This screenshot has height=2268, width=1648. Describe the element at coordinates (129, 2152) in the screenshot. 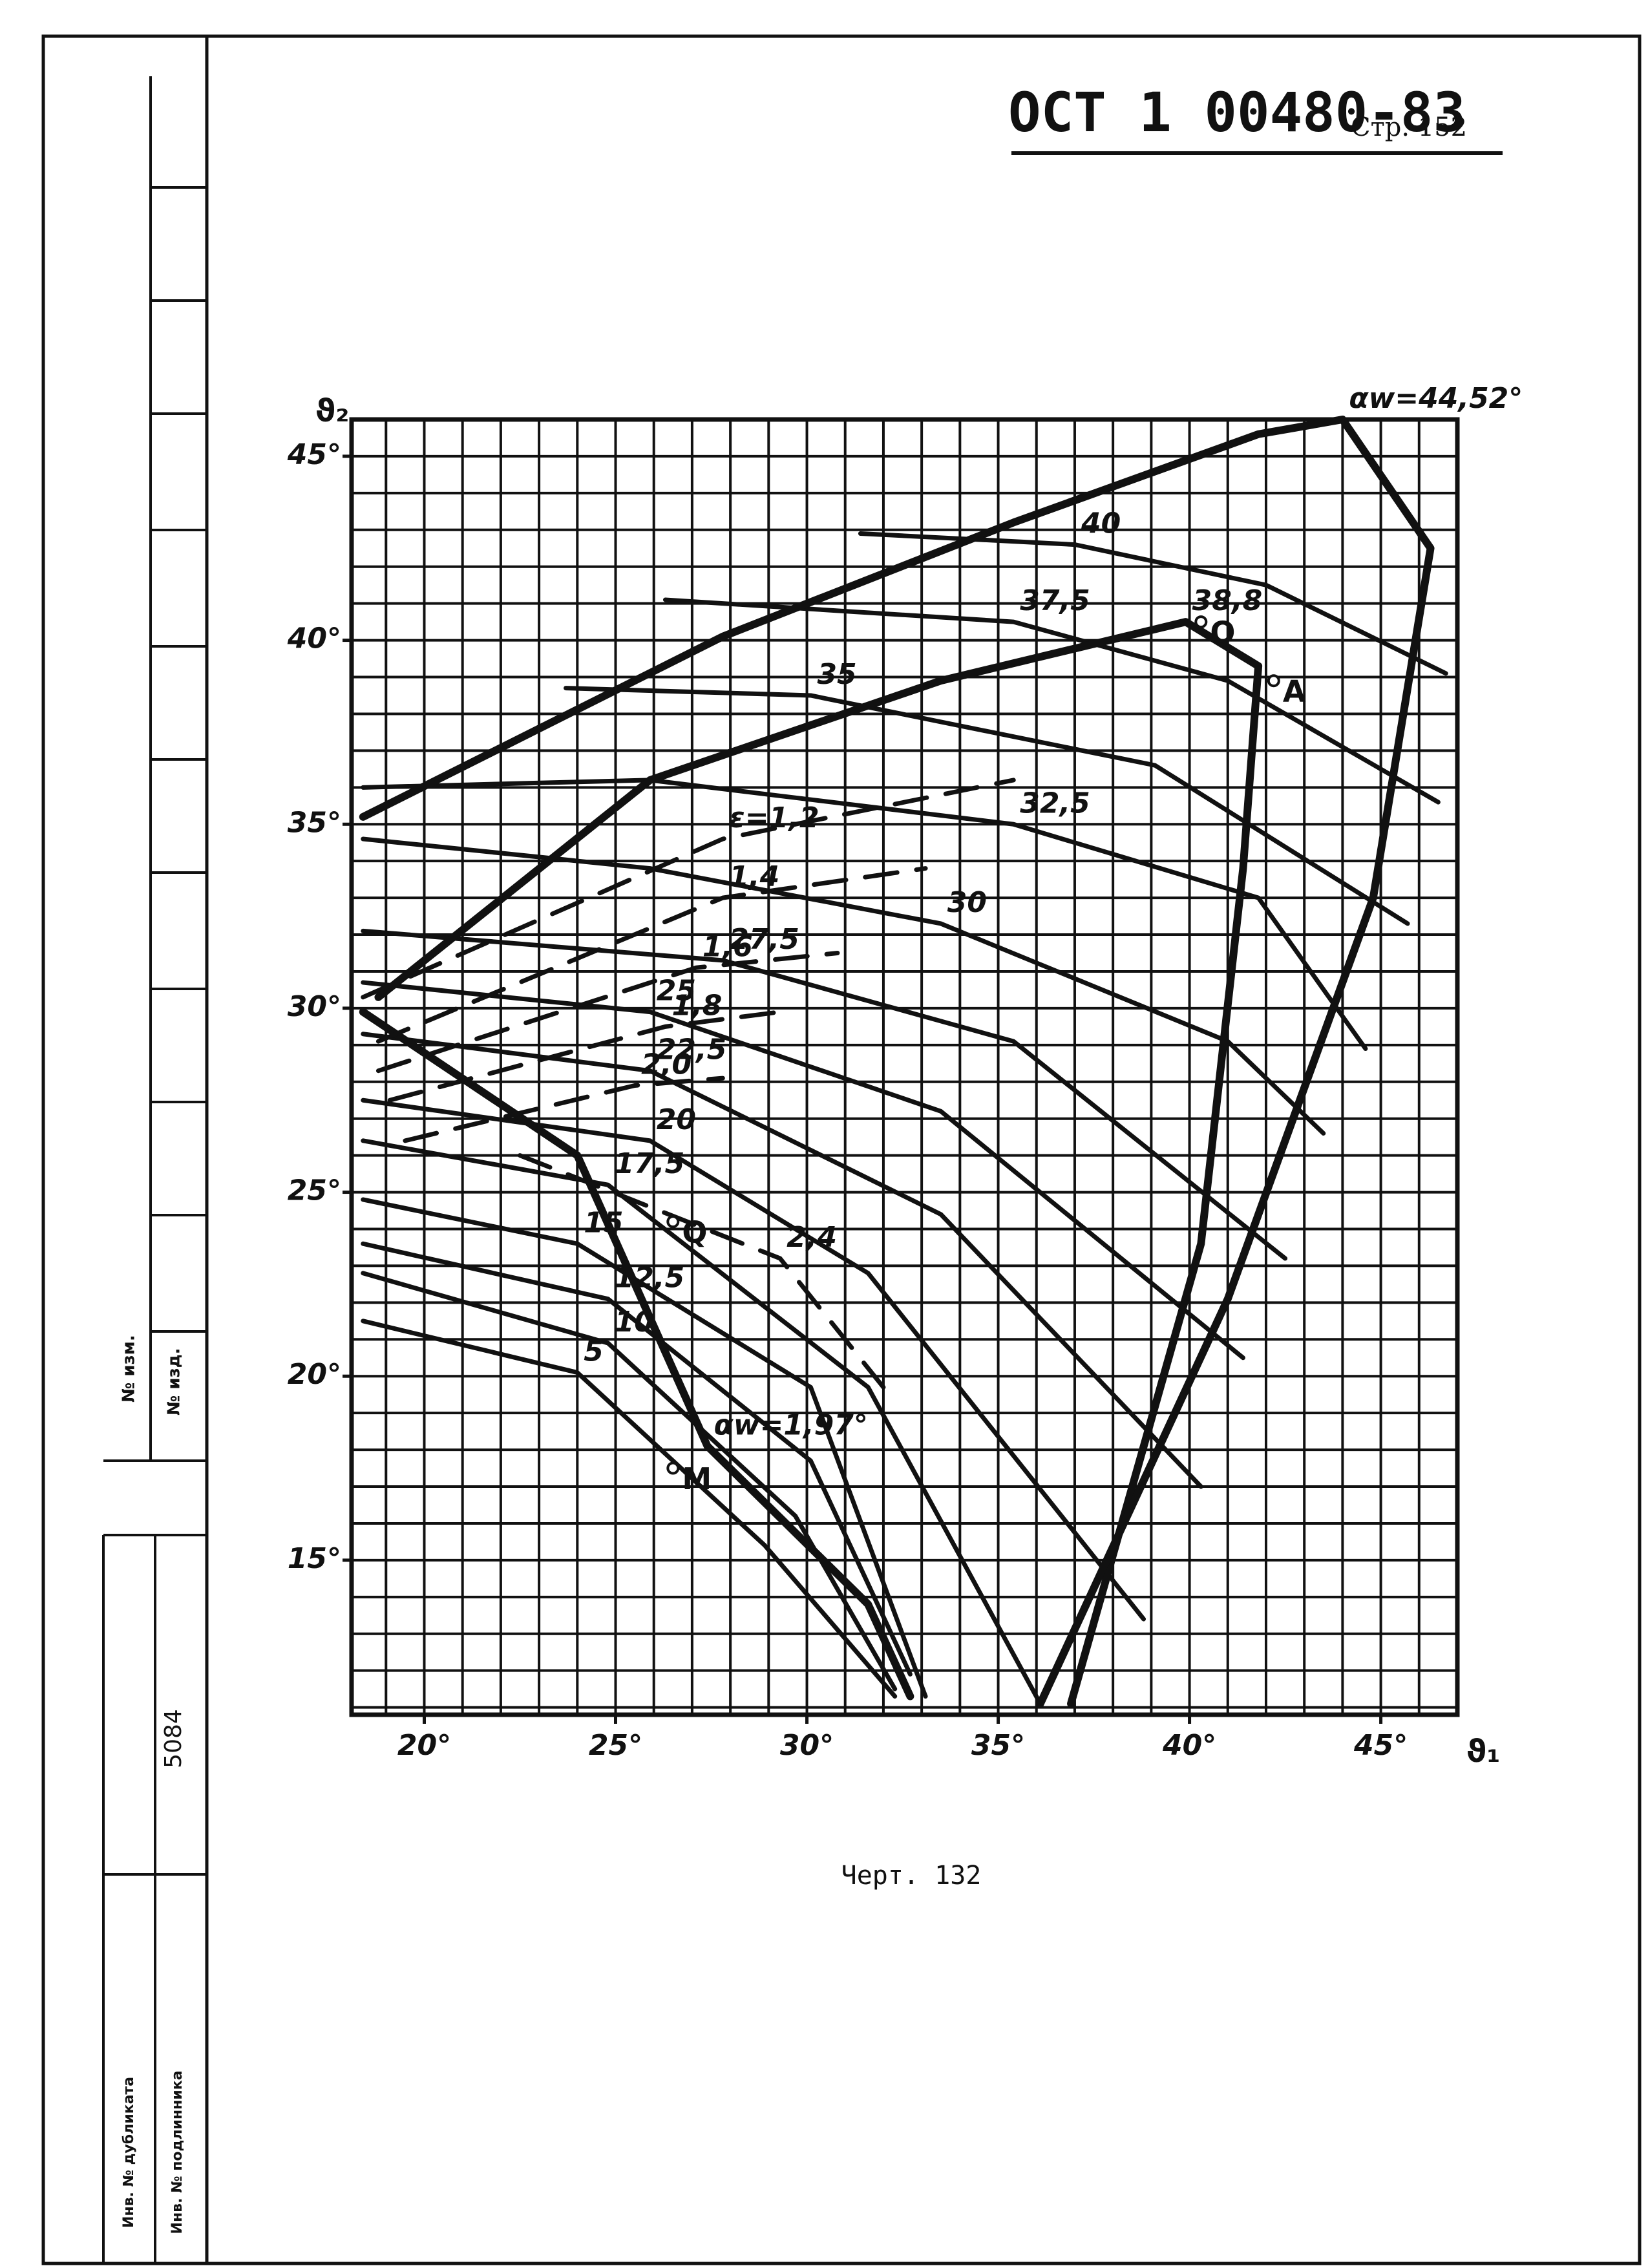

I see `stamp-duplicate: Инв. № дубликата` at that location.